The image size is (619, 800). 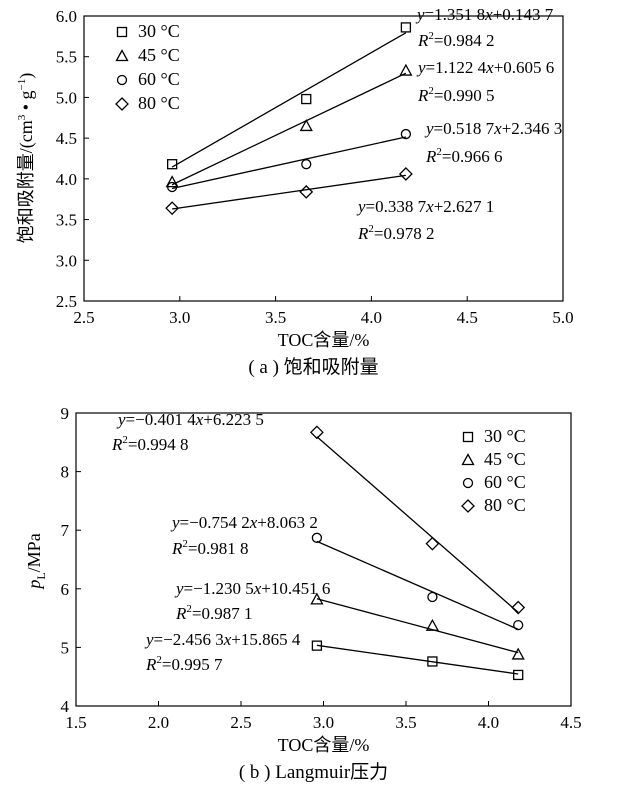 I want to click on r-squared-label: R2=0.987 1, so click(x=213, y=613).